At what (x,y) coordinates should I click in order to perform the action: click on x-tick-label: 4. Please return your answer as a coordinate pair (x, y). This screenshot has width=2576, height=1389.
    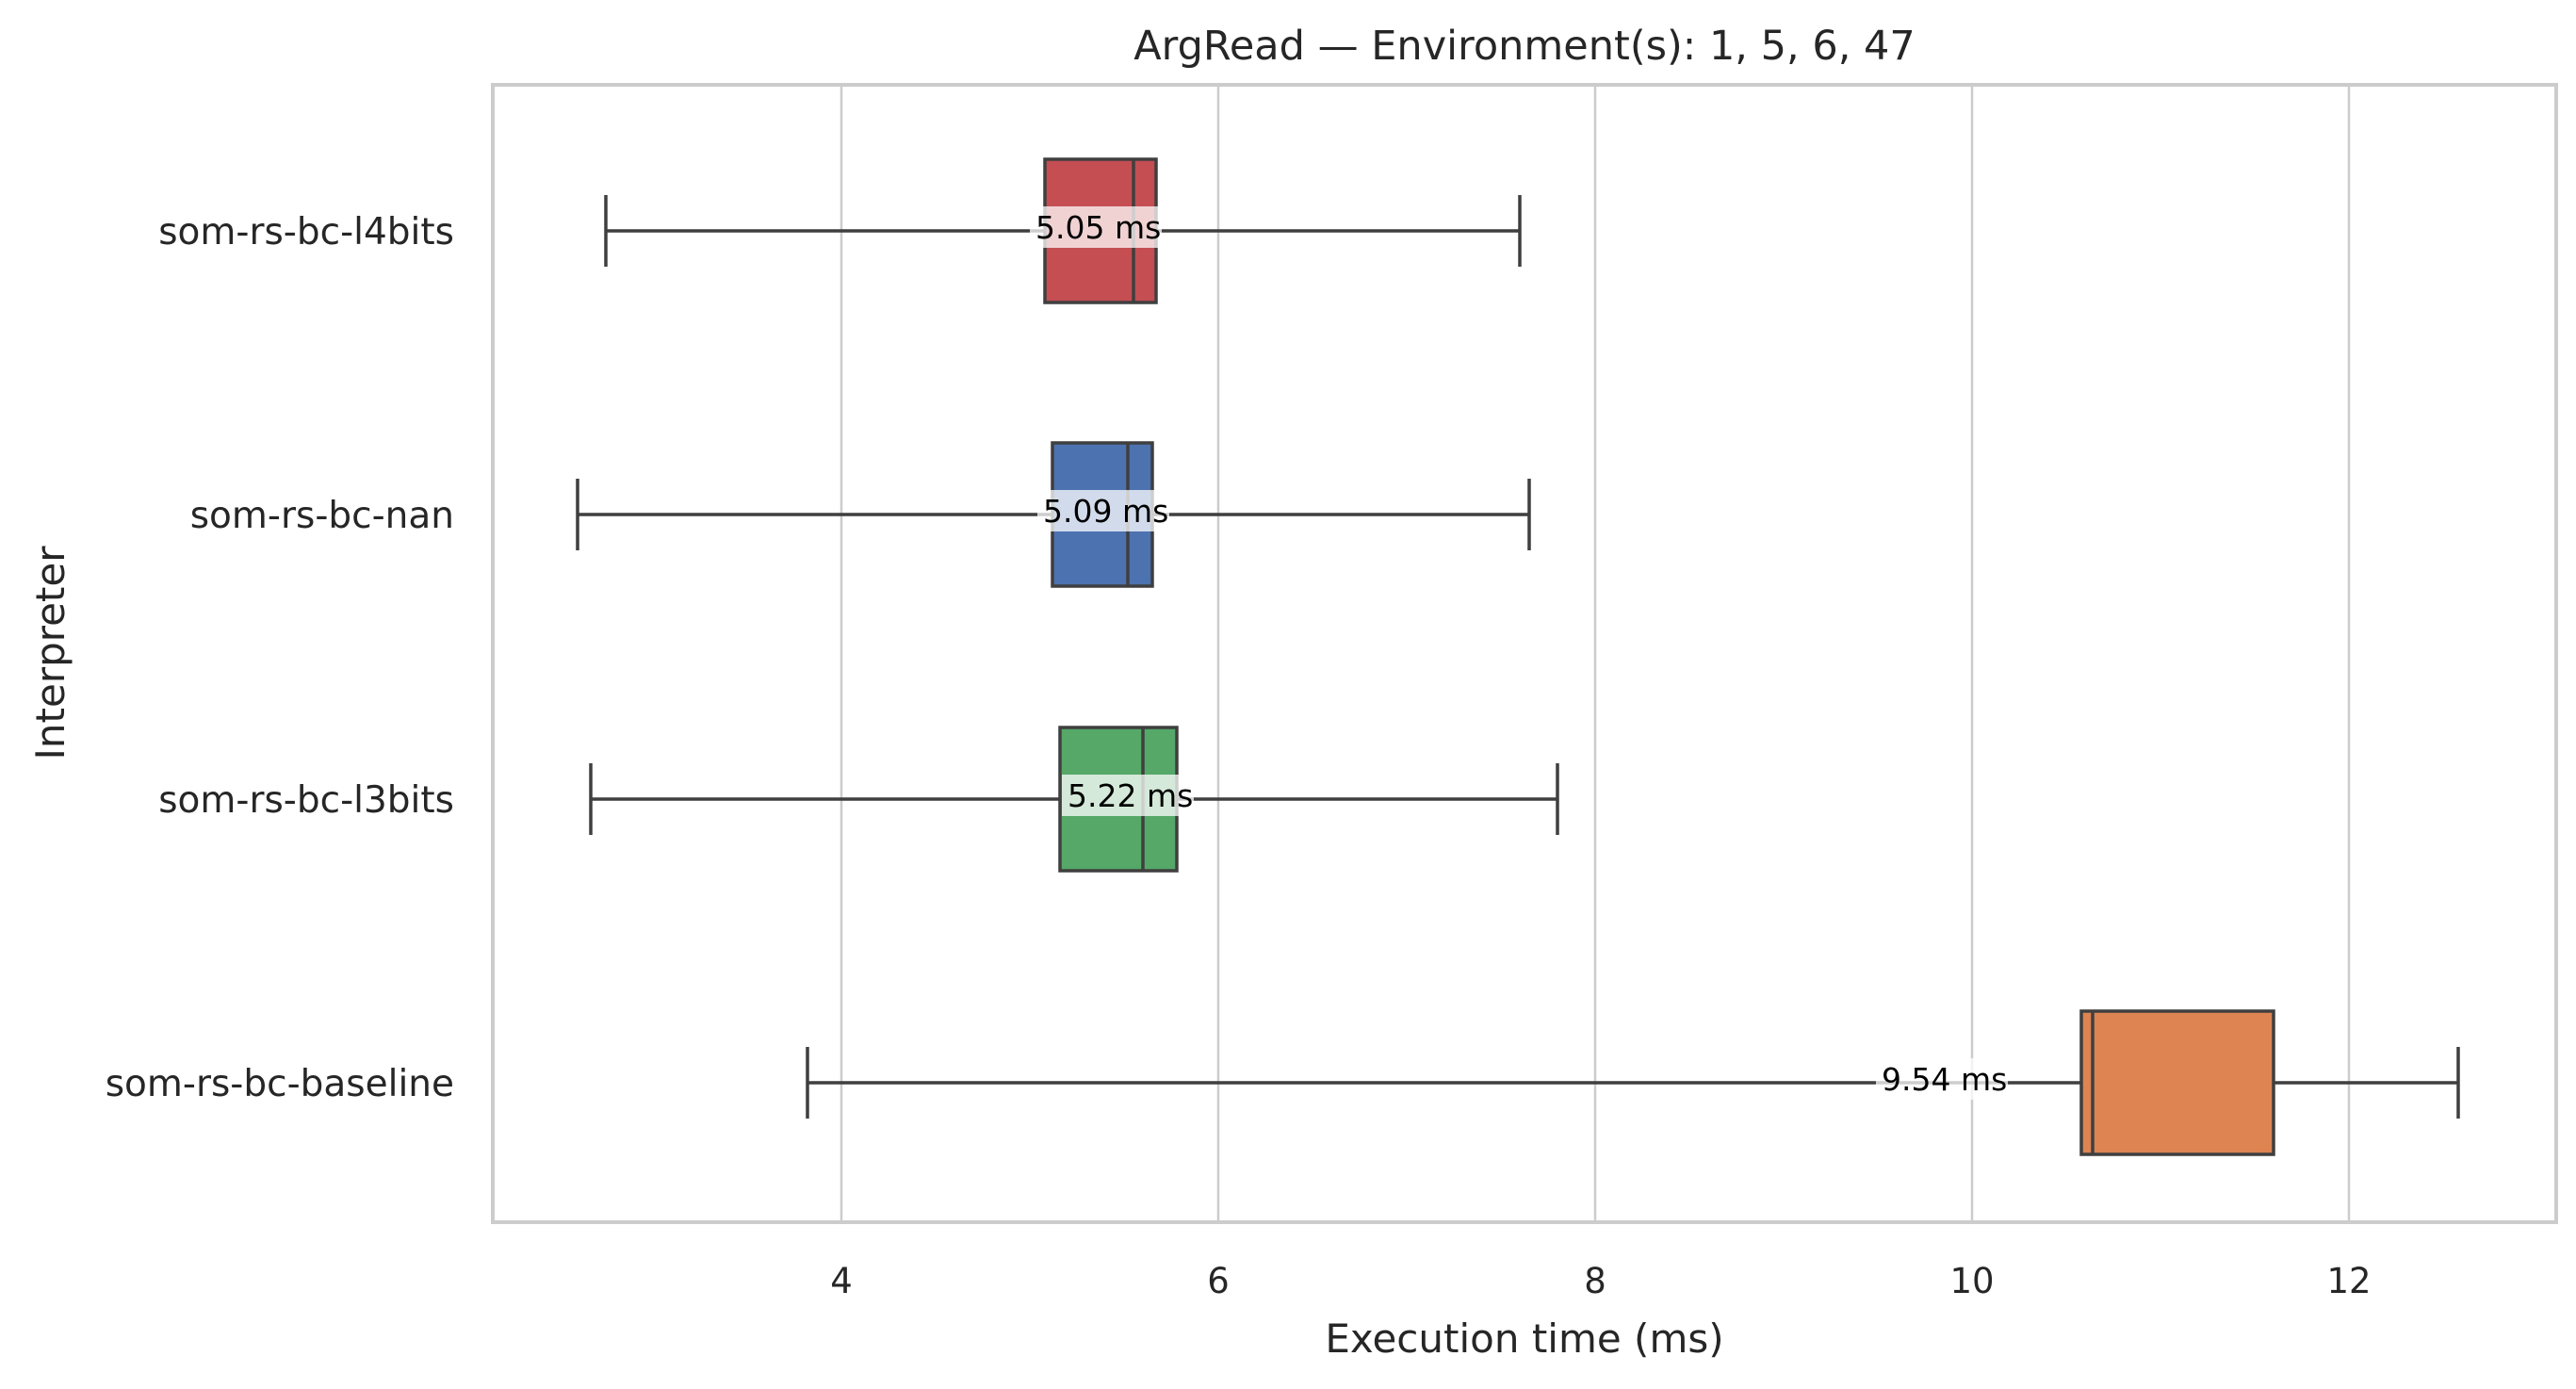
    Looking at the image, I should click on (841, 1281).